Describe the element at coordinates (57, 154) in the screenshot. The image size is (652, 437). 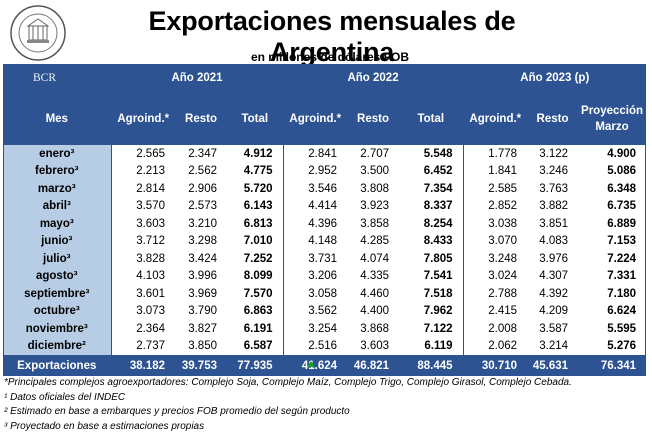
I see `month-cell: enero³` at that location.